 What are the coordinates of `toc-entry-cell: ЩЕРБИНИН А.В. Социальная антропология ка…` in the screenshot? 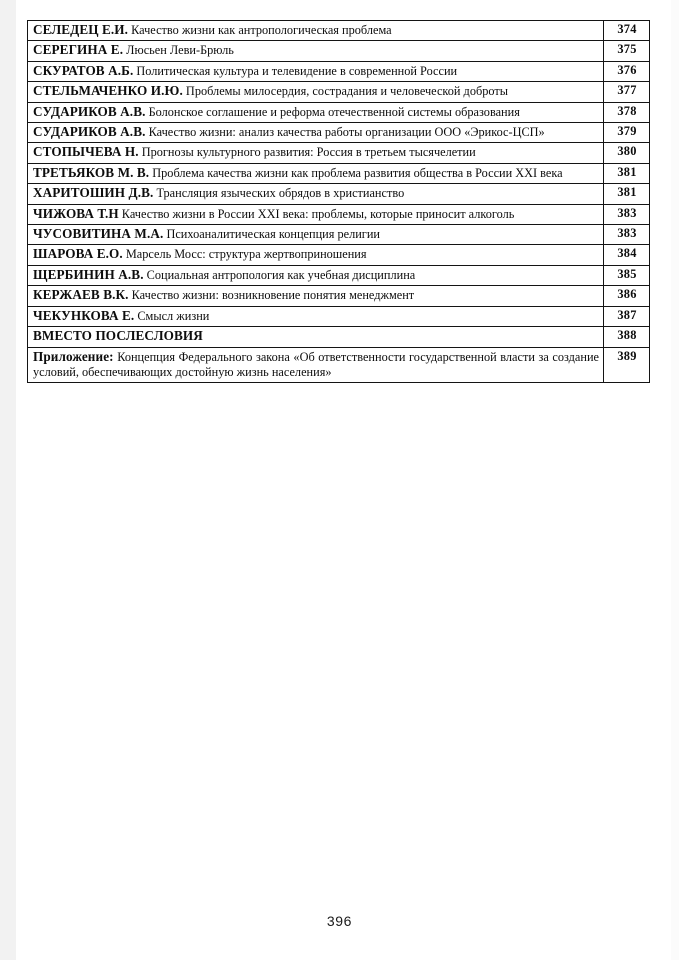 It's located at (315, 275).